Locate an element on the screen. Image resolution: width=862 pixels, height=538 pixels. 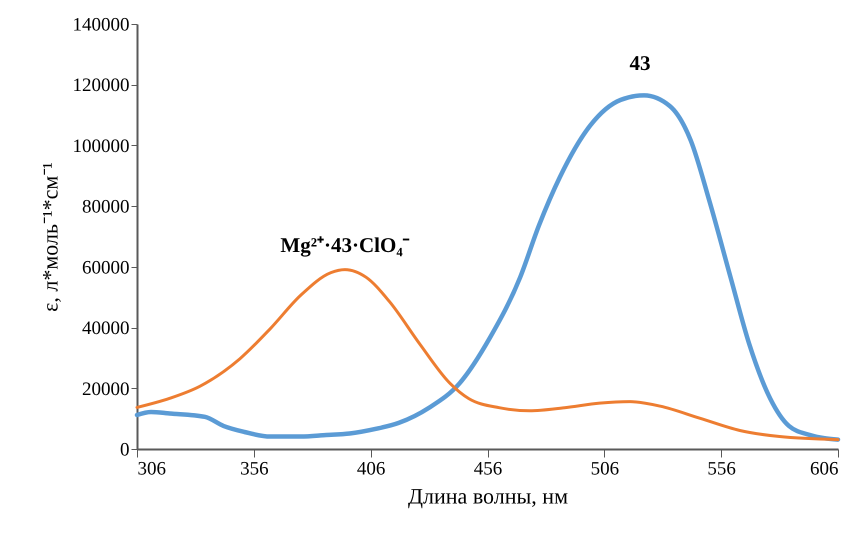
x-tick-label: 506 is located at coordinates (605, 469).